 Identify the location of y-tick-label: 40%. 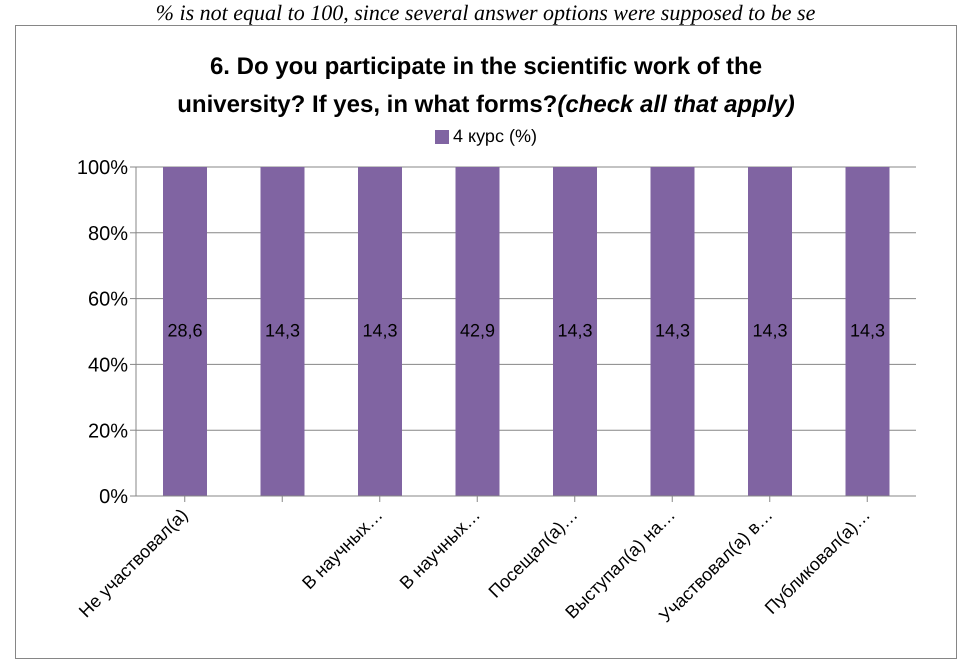
(108, 365).